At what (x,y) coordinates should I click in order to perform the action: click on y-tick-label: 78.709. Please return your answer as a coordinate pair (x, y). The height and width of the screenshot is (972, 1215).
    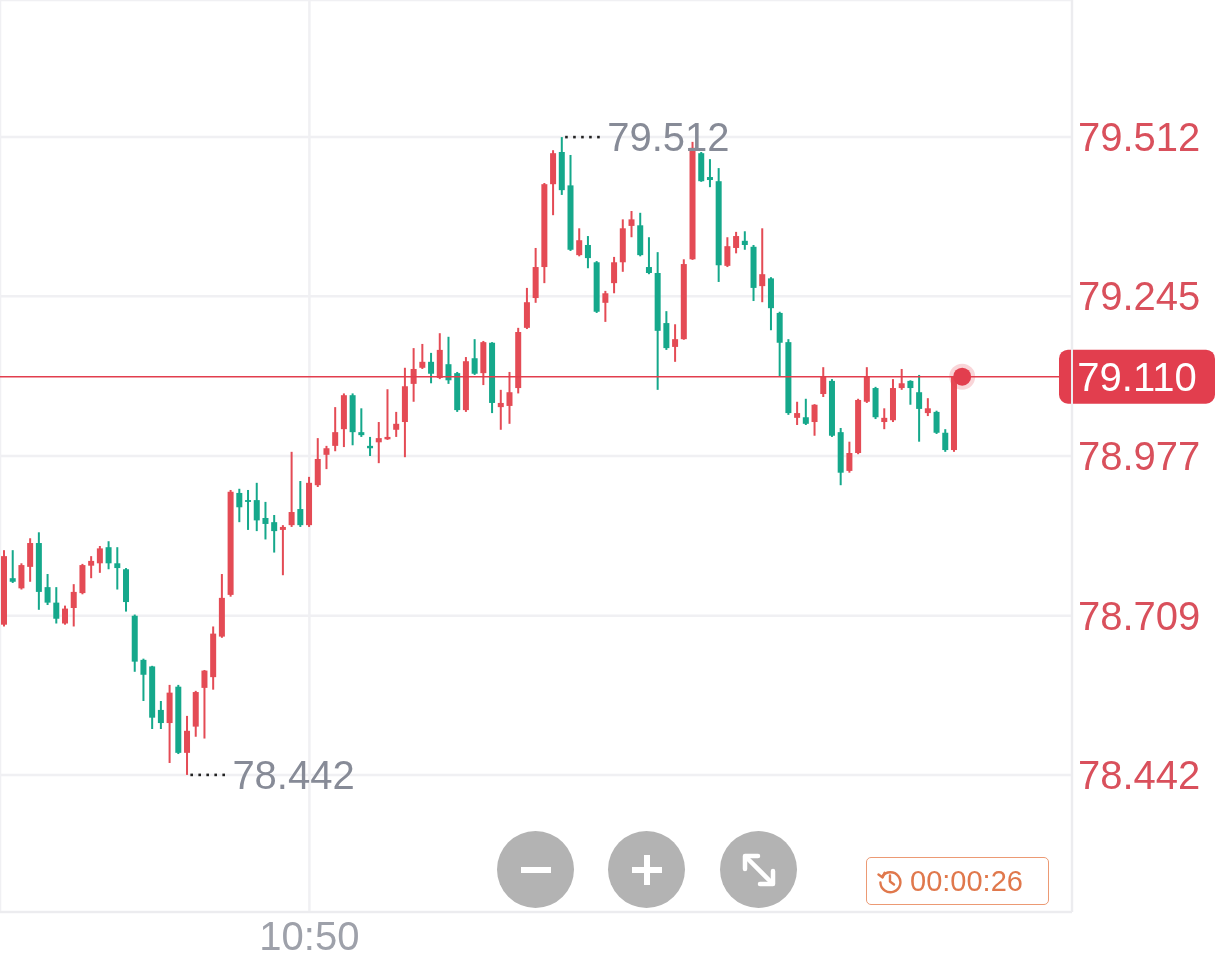
    Looking at the image, I should click on (1139, 615).